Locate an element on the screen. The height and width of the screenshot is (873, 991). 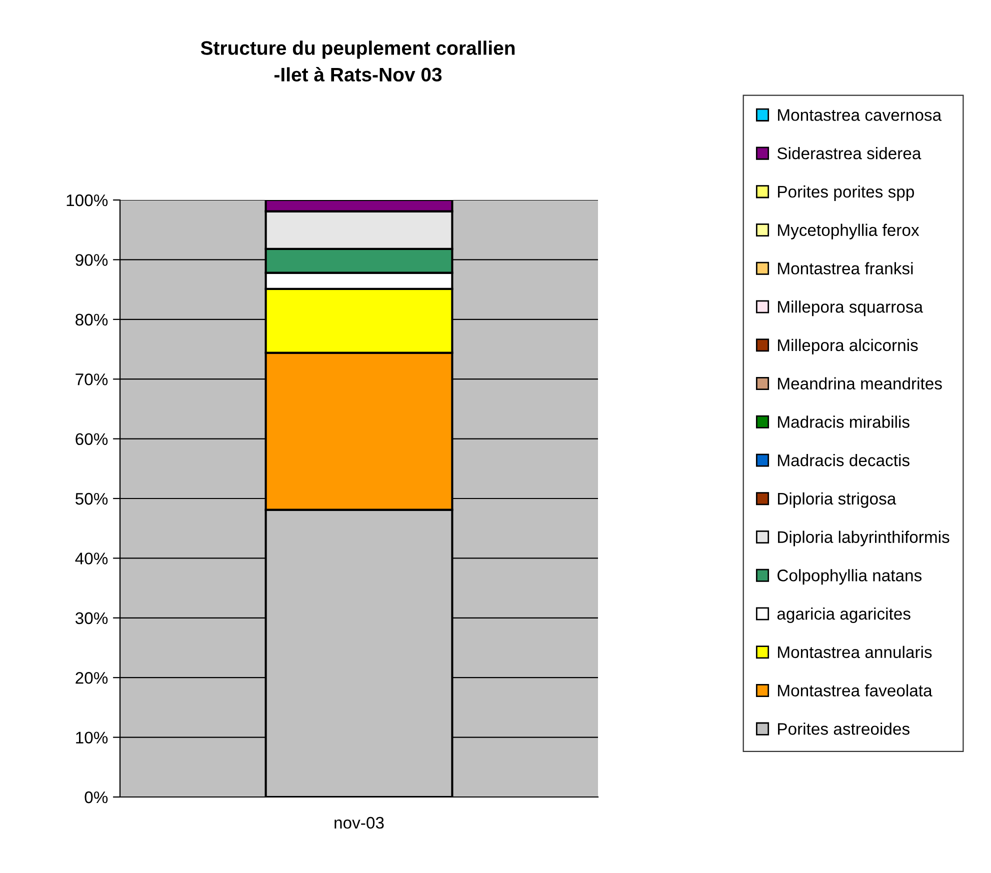
legend-label: Montastrea franksi is located at coordinates (845, 268).